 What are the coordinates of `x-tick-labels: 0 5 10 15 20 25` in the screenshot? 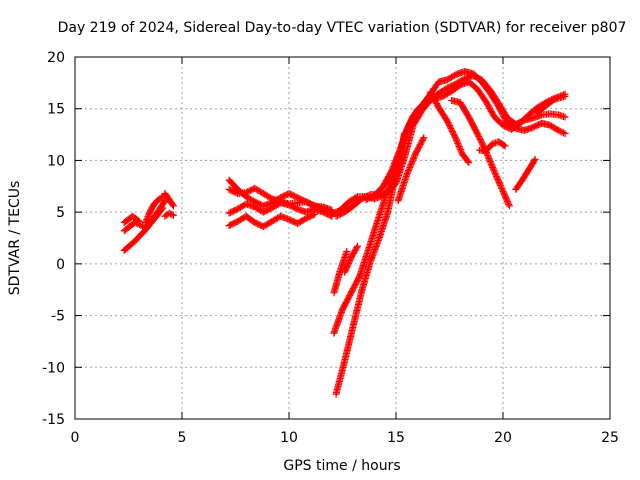 It's located at (345, 438).